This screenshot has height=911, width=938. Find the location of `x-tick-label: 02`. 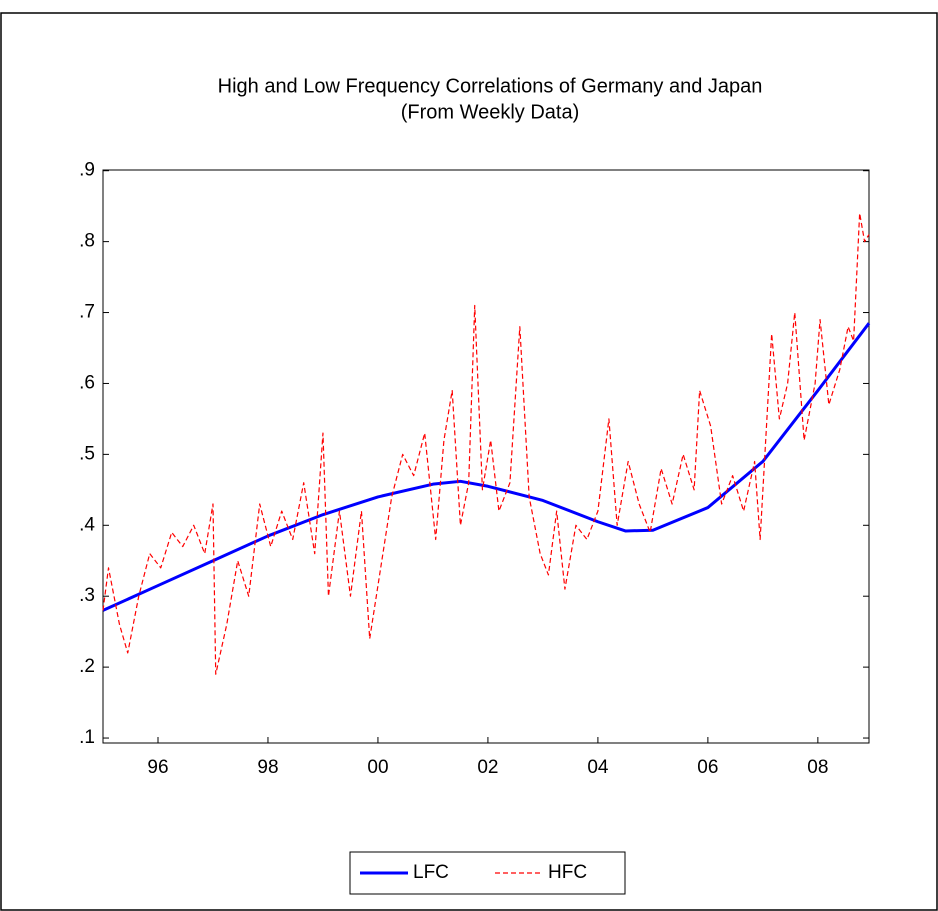

x-tick-label: 02 is located at coordinates (487, 767).